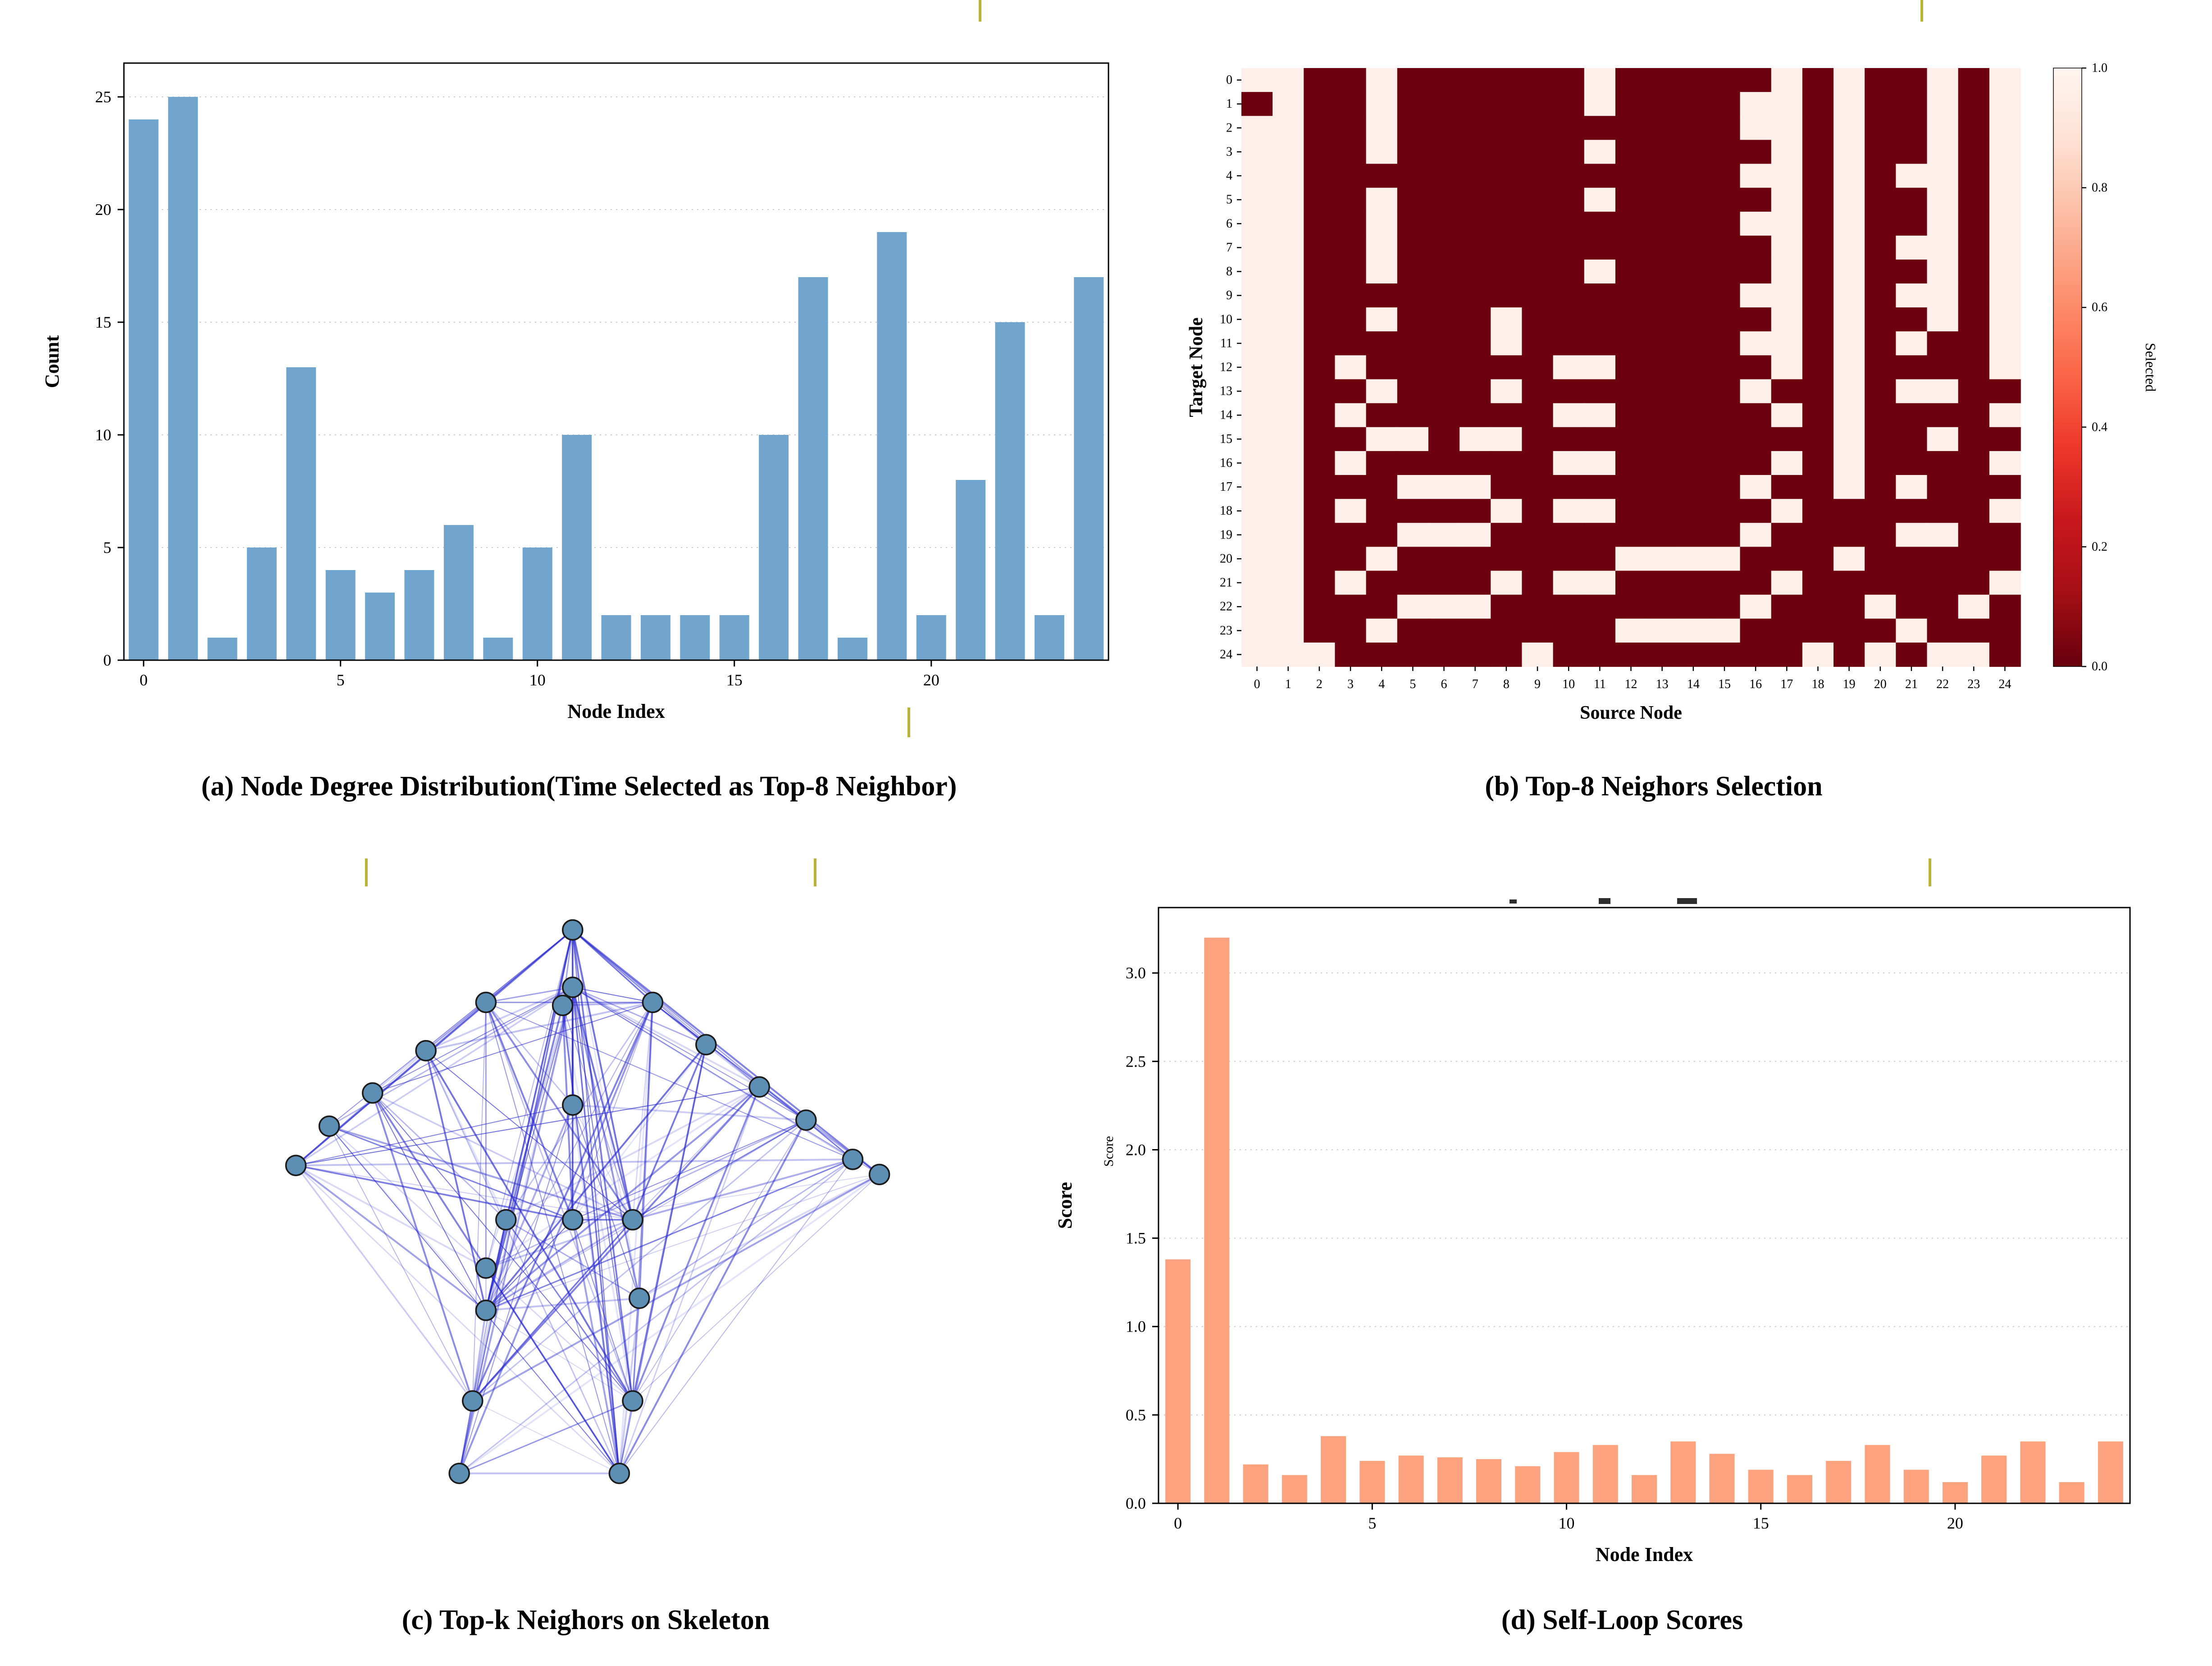 The height and width of the screenshot is (1666, 2212). Describe the element at coordinates (1600, 684) in the screenshot. I see `x-tick-label: 11` at that location.